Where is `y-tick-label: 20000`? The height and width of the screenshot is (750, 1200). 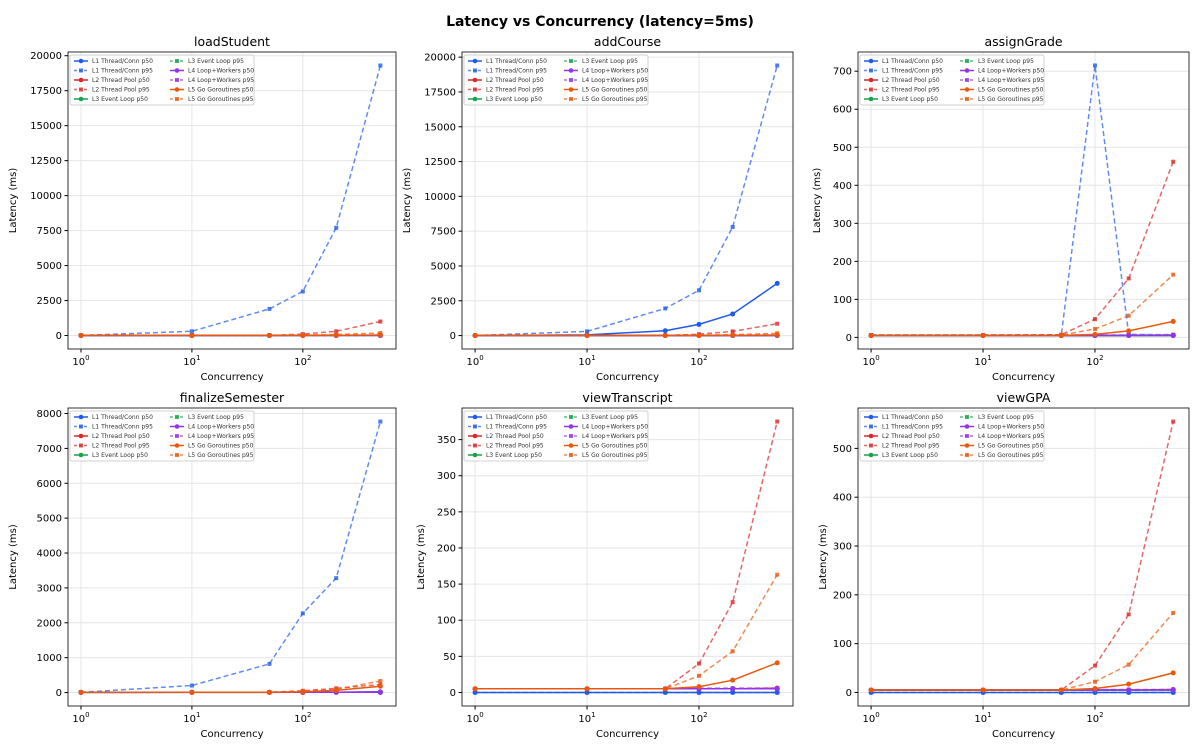 y-tick-label: 20000 is located at coordinates (46, 56).